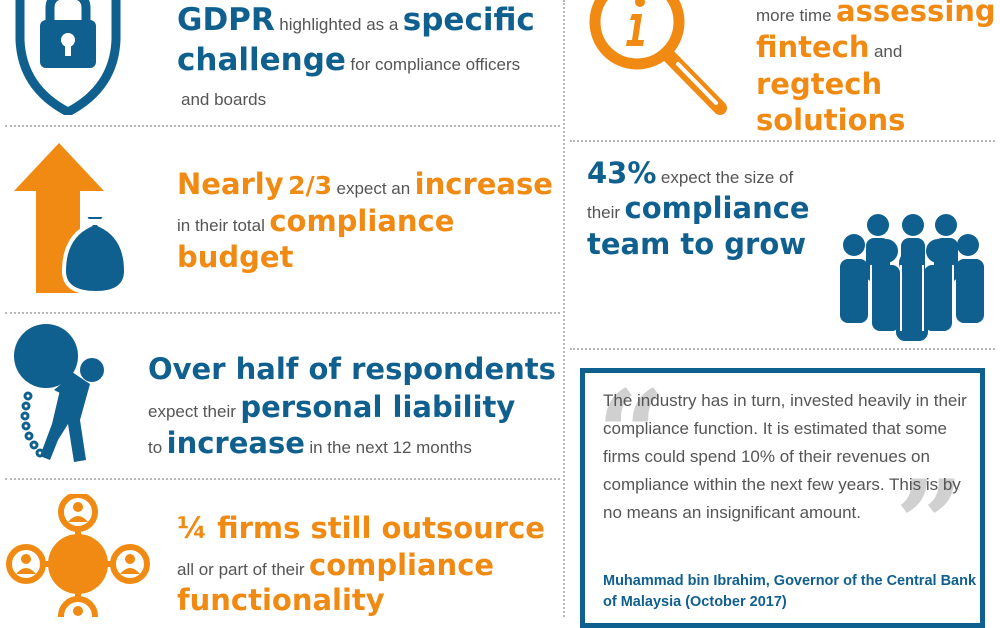 The width and height of the screenshot is (1000, 628). What do you see at coordinates (697, 244) in the screenshot?
I see `team-grow: team to grow` at bounding box center [697, 244].